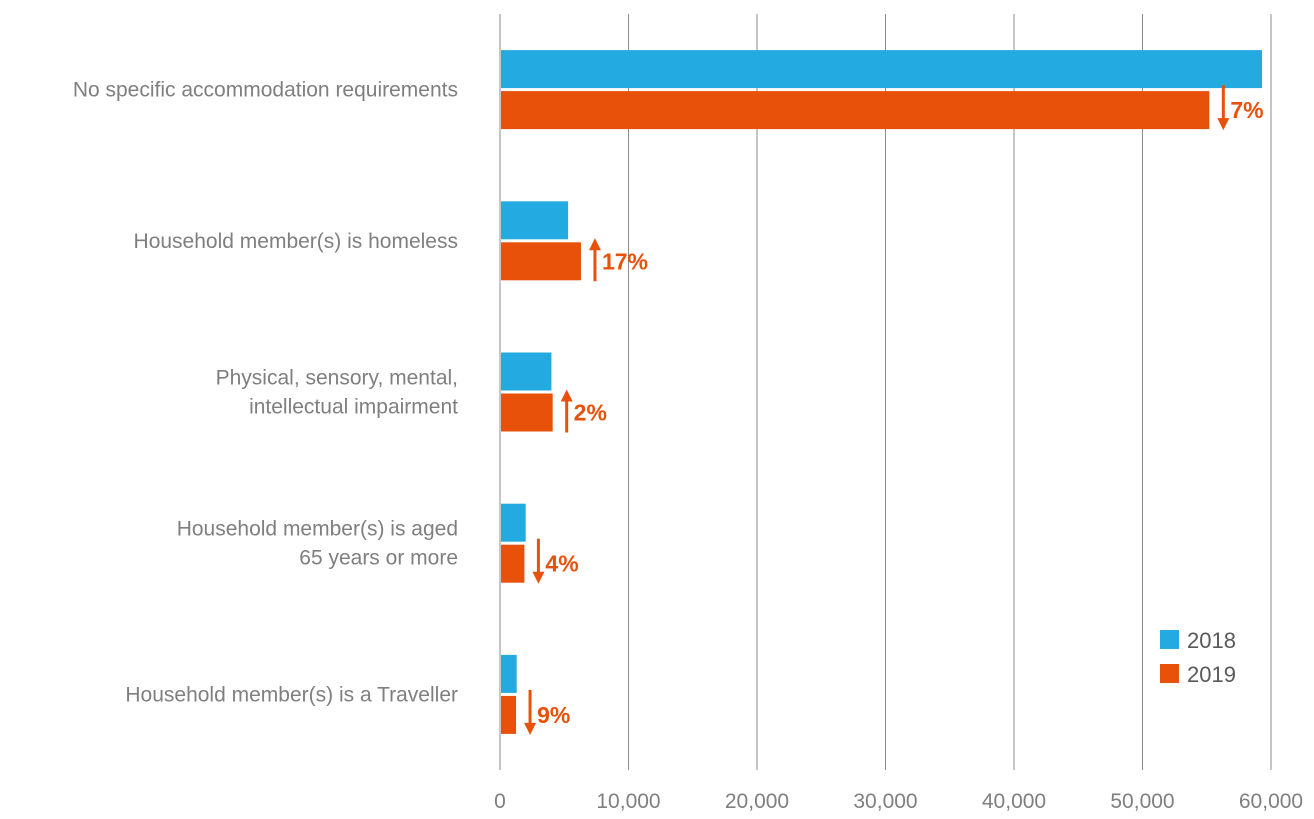 The image size is (1314, 819). Describe the element at coordinates (378, 558) in the screenshot. I see `category-label: 65 years or more` at that location.